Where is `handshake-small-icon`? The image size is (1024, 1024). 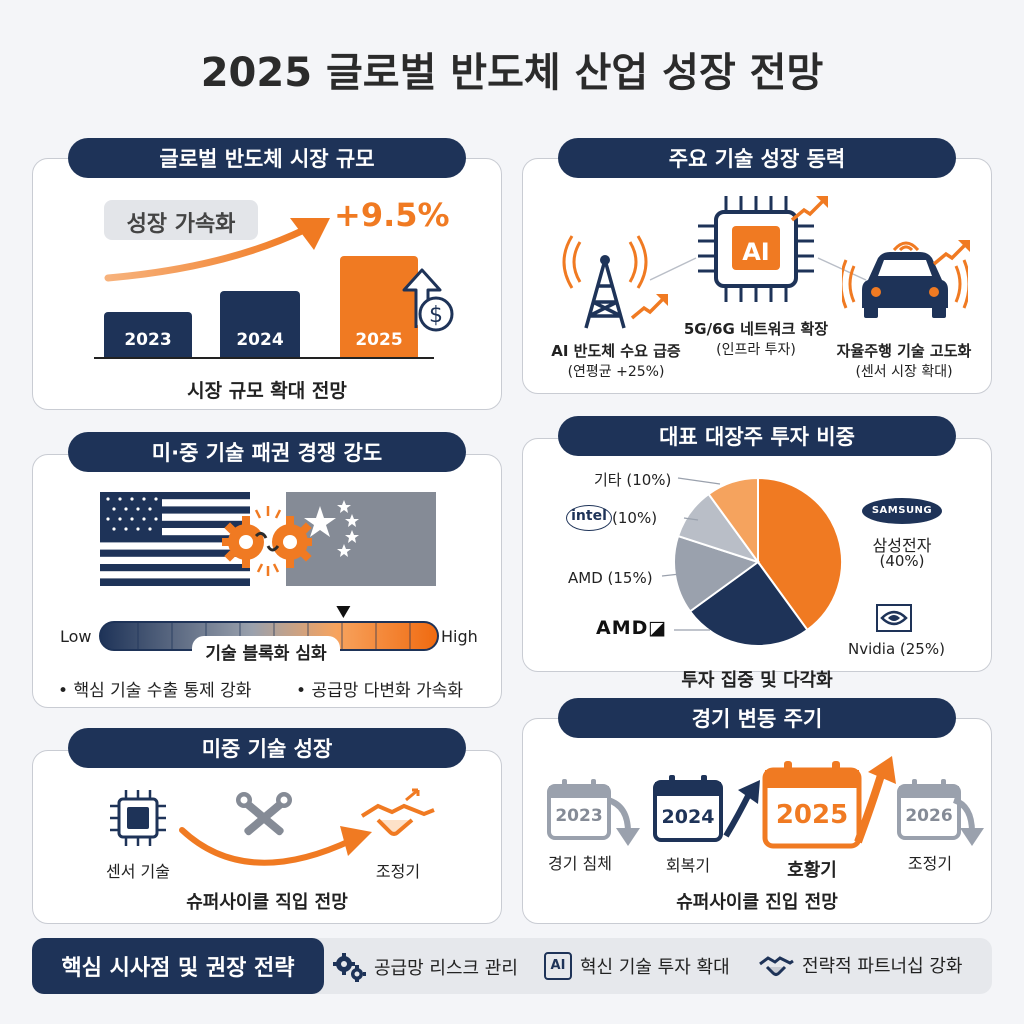 handshake-small-icon is located at coordinates (776, 966).